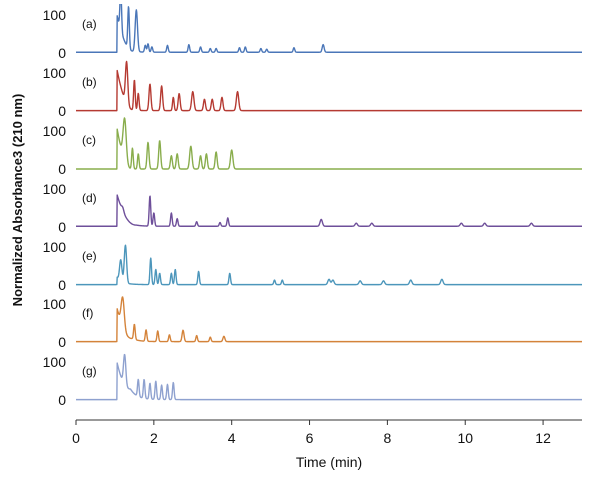  I want to click on series-line-e, so click(329, 265).